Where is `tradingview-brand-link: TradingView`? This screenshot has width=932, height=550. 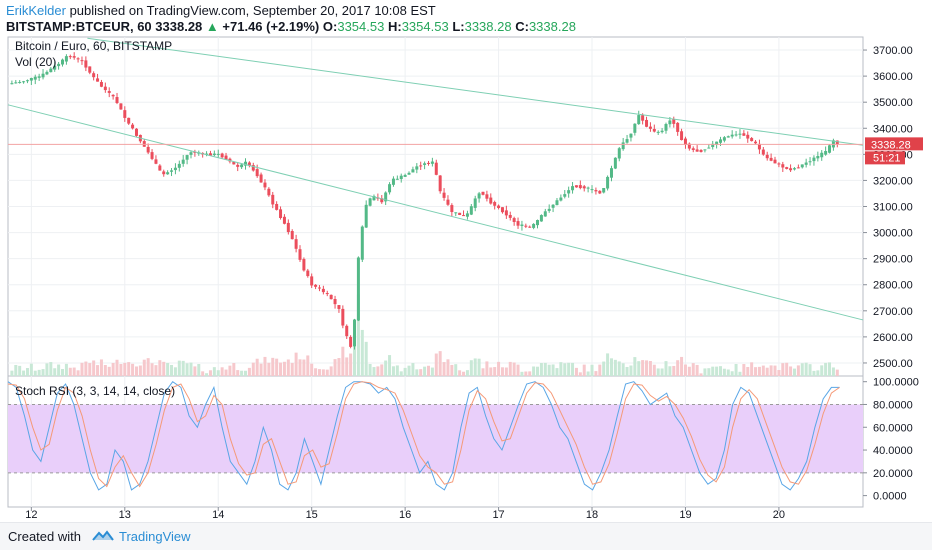
tradingview-brand-link: TradingView is located at coordinates (155, 536).